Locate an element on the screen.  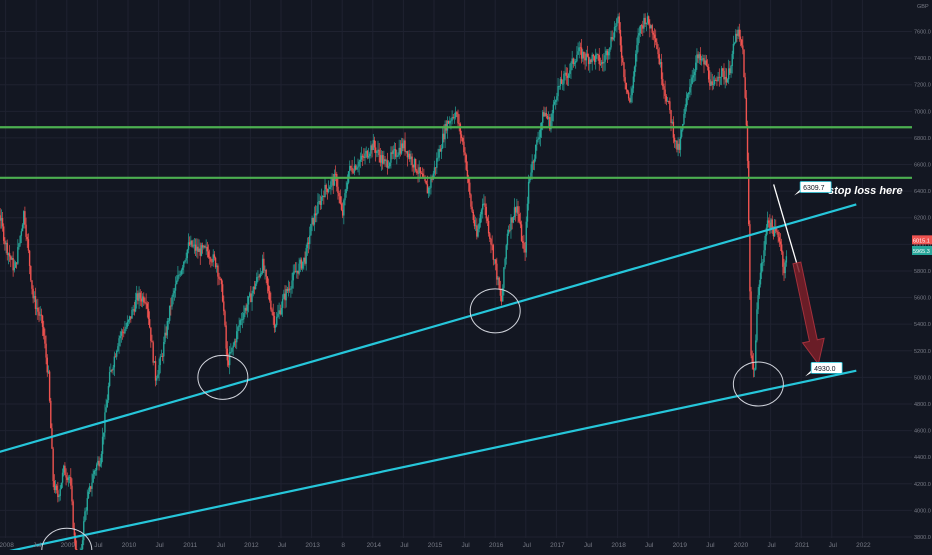
x-tick-label: Jul is located at coordinates (465, 545).